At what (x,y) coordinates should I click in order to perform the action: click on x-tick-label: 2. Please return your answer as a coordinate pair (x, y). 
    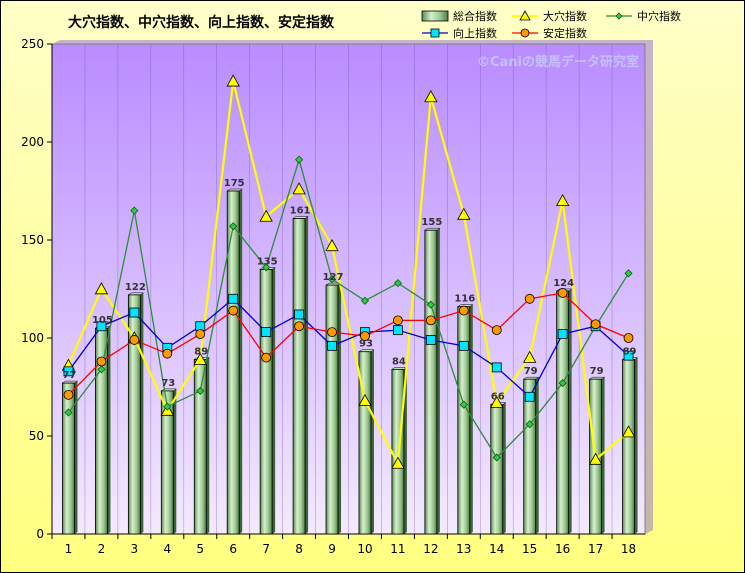
    Looking at the image, I should click on (102, 549).